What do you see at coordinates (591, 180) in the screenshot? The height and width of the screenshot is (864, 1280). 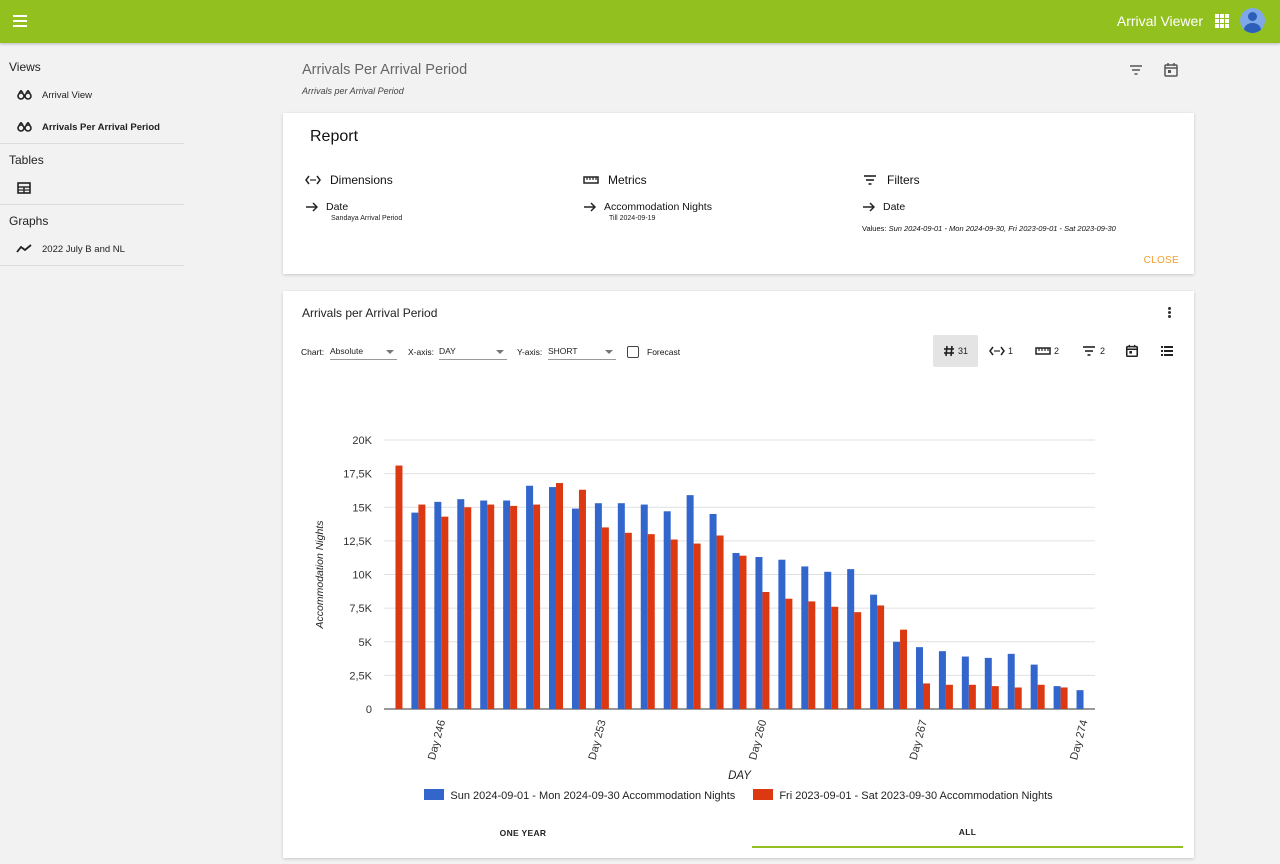 I see `ruler-icon` at bounding box center [591, 180].